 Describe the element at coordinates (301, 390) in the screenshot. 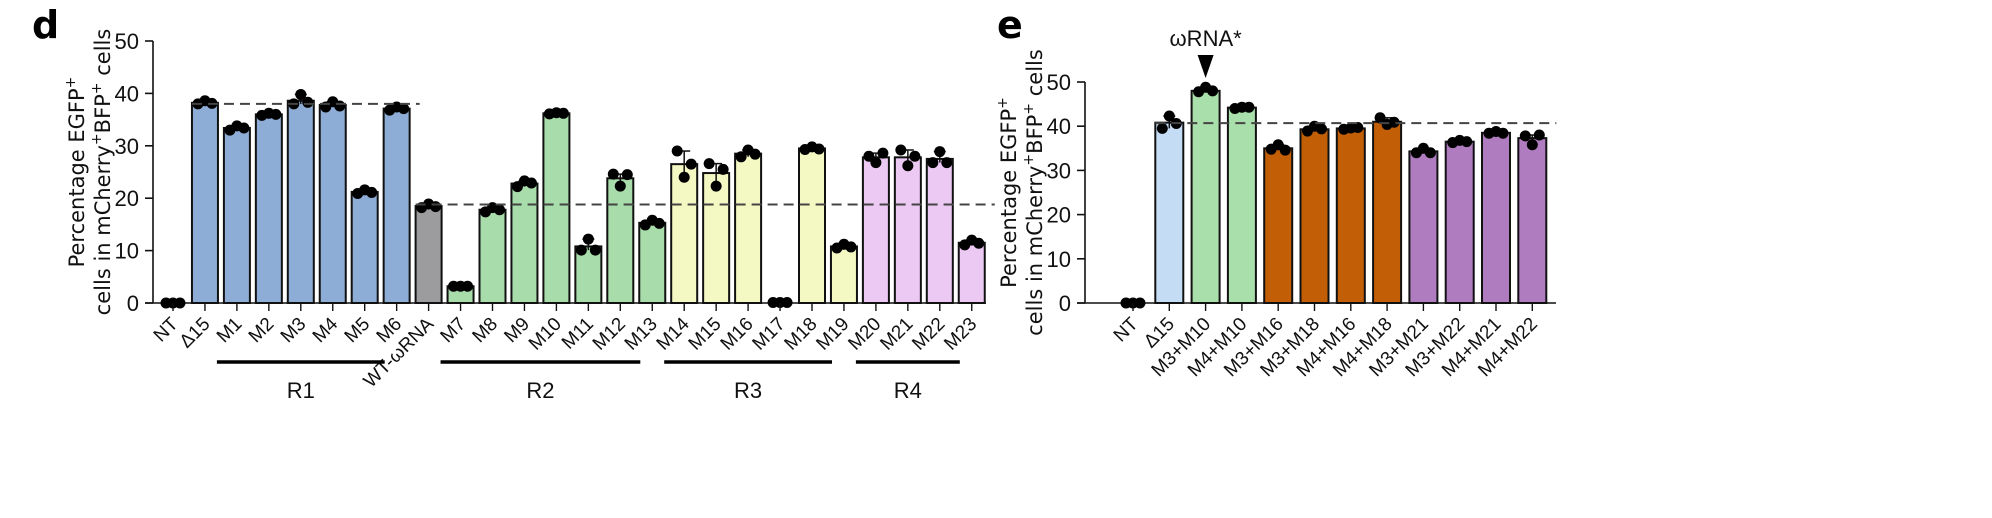

I see `group-label: R1` at that location.